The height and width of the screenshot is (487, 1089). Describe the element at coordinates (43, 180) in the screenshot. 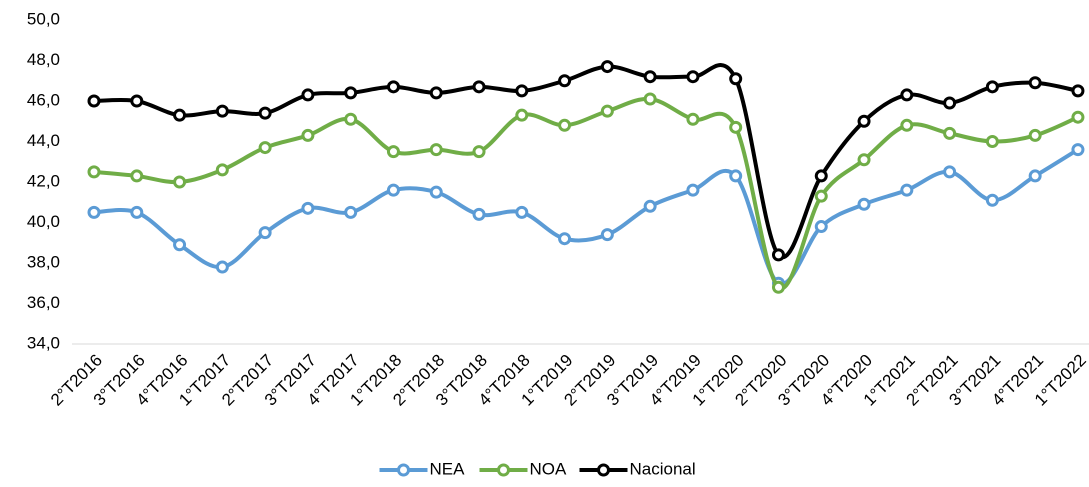

I see `y-tick-label: 42,0` at that location.